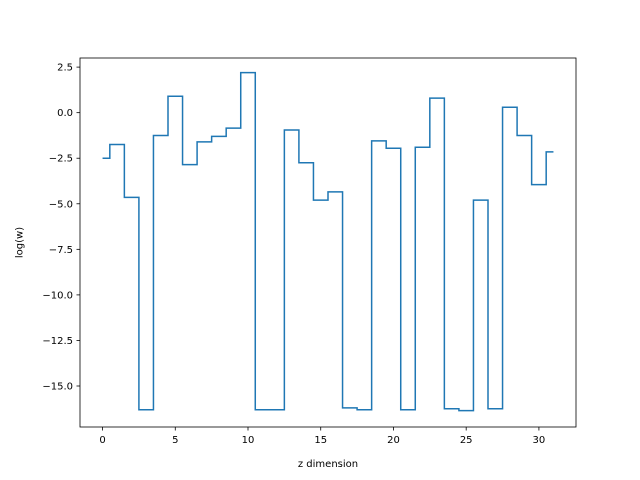 Image resolution: width=640 pixels, height=480 pixels. Describe the element at coordinates (539, 440) in the screenshot. I see `x-tick-label: 30` at that location.